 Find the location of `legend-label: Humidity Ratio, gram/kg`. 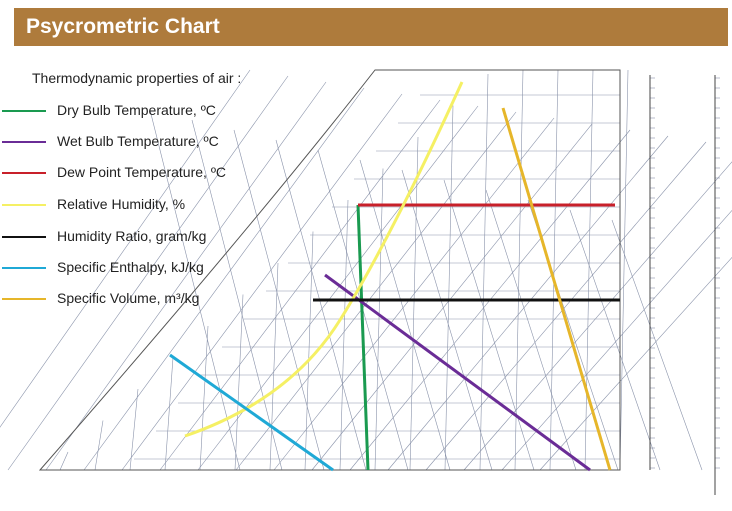

legend-label: Humidity Ratio, gram/kg is located at coordinates (132, 236).